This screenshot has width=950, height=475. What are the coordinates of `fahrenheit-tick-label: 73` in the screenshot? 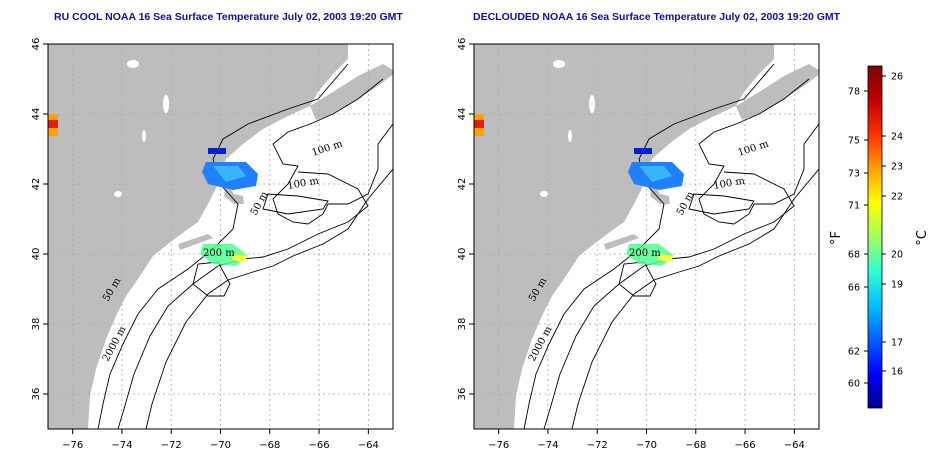 It's located at (854, 174).